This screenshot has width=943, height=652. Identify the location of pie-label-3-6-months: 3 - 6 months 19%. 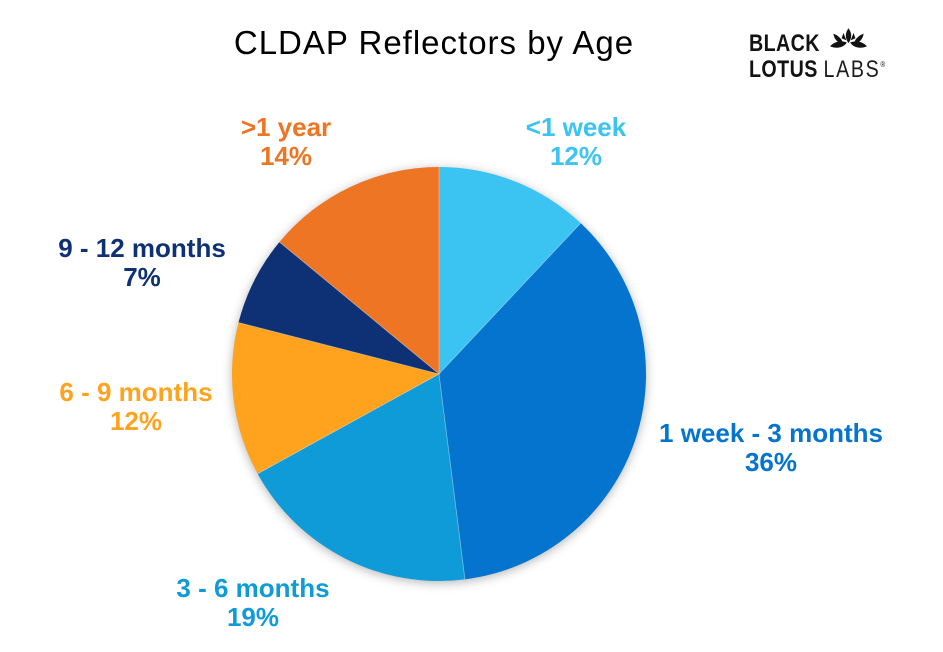
(252, 603).